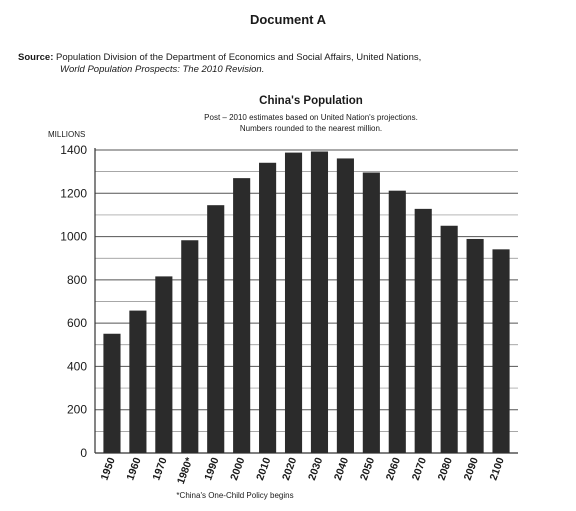 This screenshot has width=576, height=511. I want to click on chart-subtitle-line-2: Numbers rounded to the nearest million., so click(311, 128).